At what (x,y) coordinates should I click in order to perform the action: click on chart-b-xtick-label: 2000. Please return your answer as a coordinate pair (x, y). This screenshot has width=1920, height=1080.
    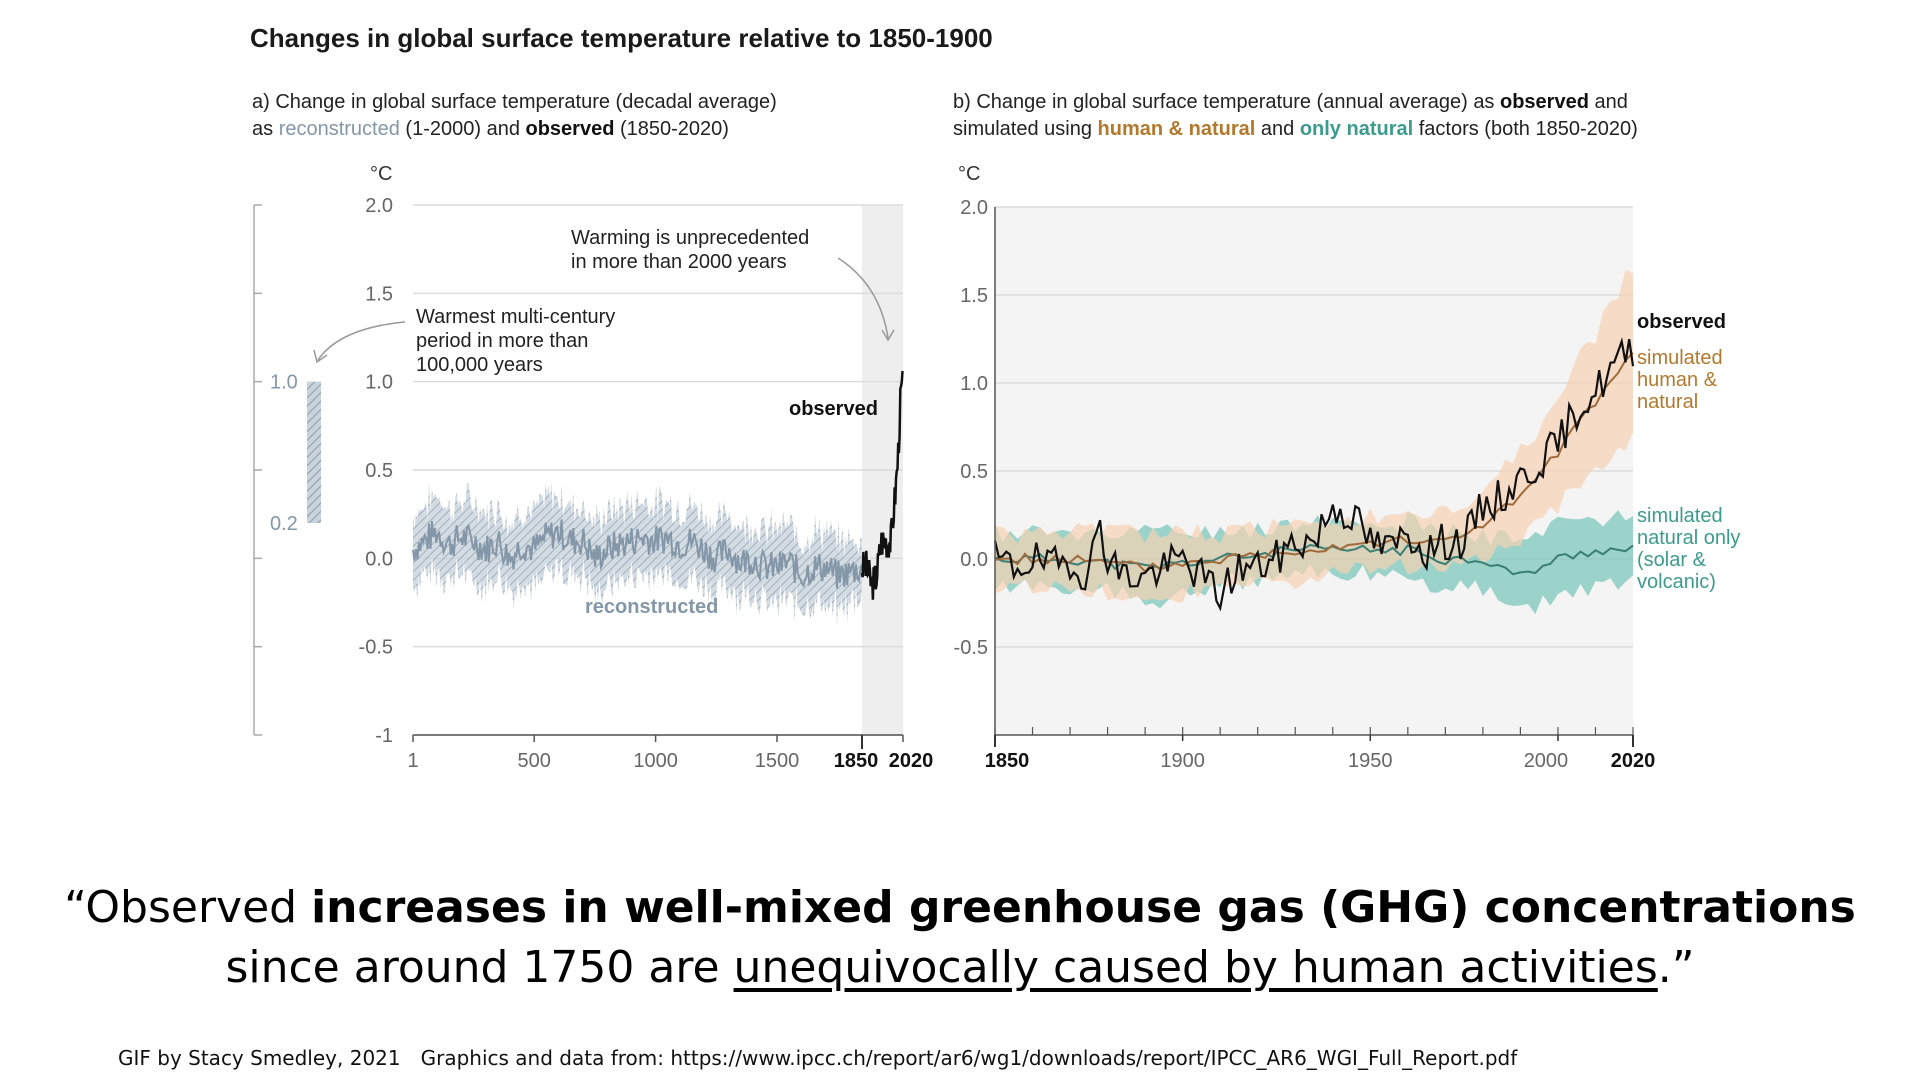
    Looking at the image, I should click on (1546, 761).